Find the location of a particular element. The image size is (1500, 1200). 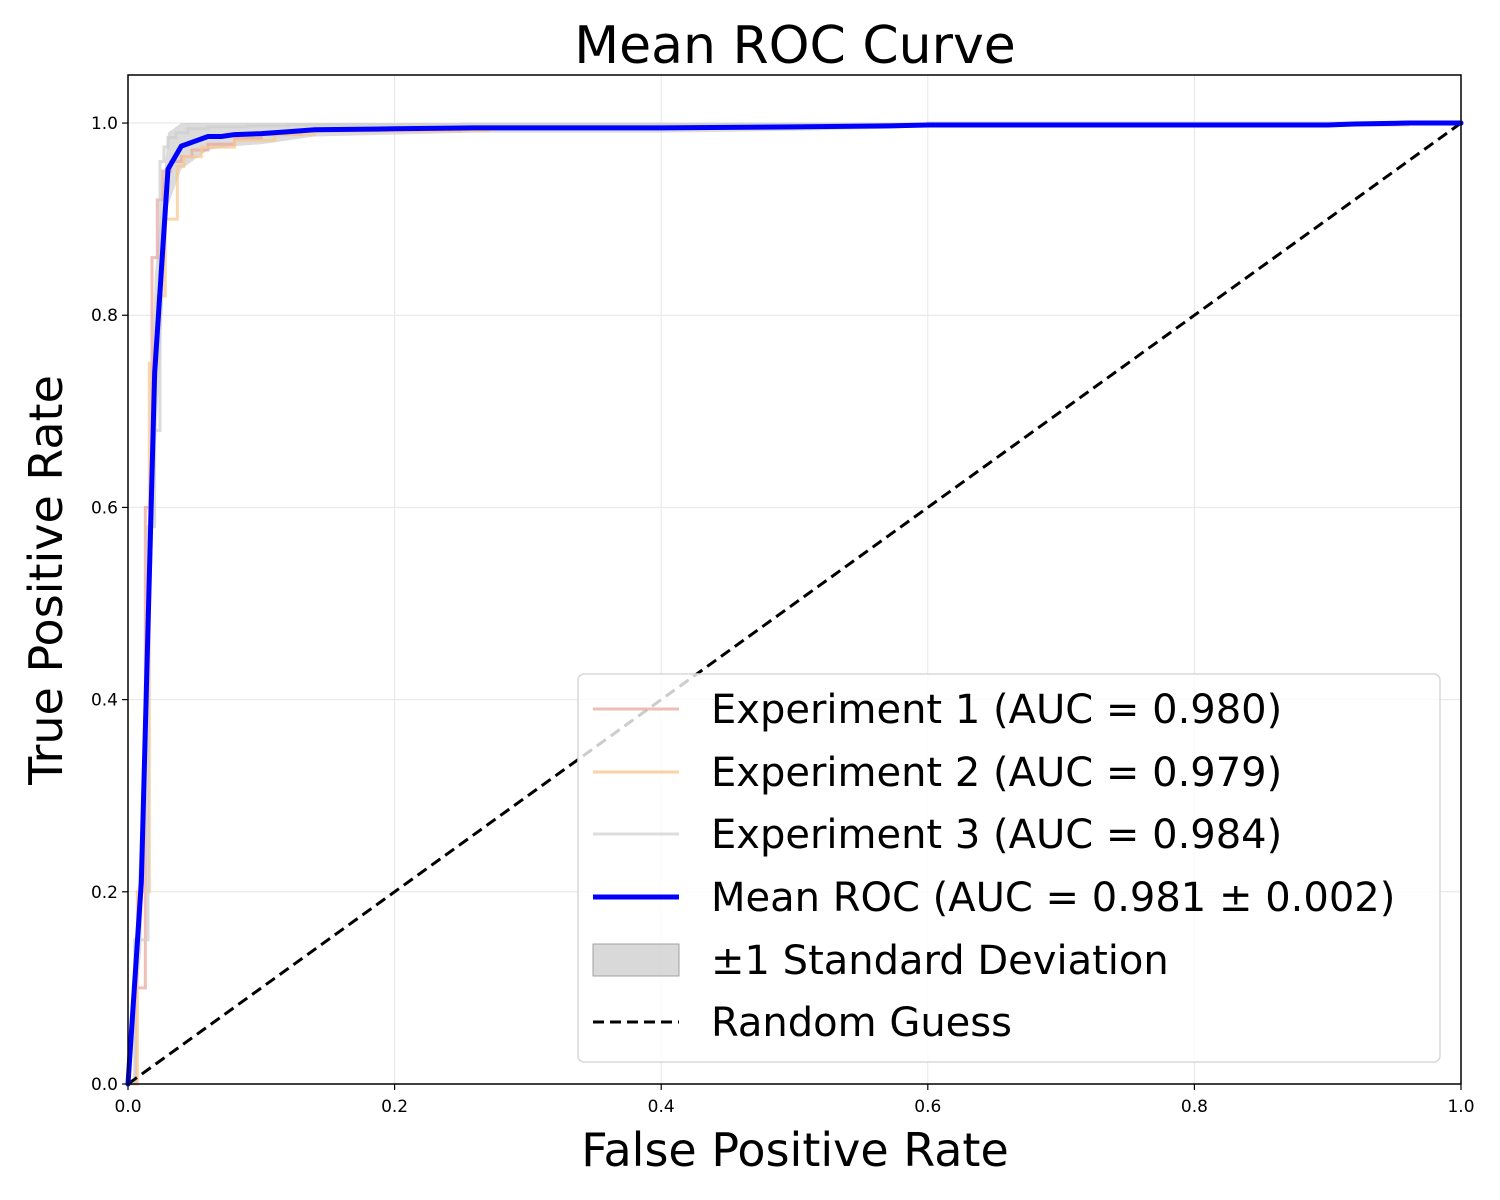

y-axis-label: True Positive Rate is located at coordinates (46, 580).